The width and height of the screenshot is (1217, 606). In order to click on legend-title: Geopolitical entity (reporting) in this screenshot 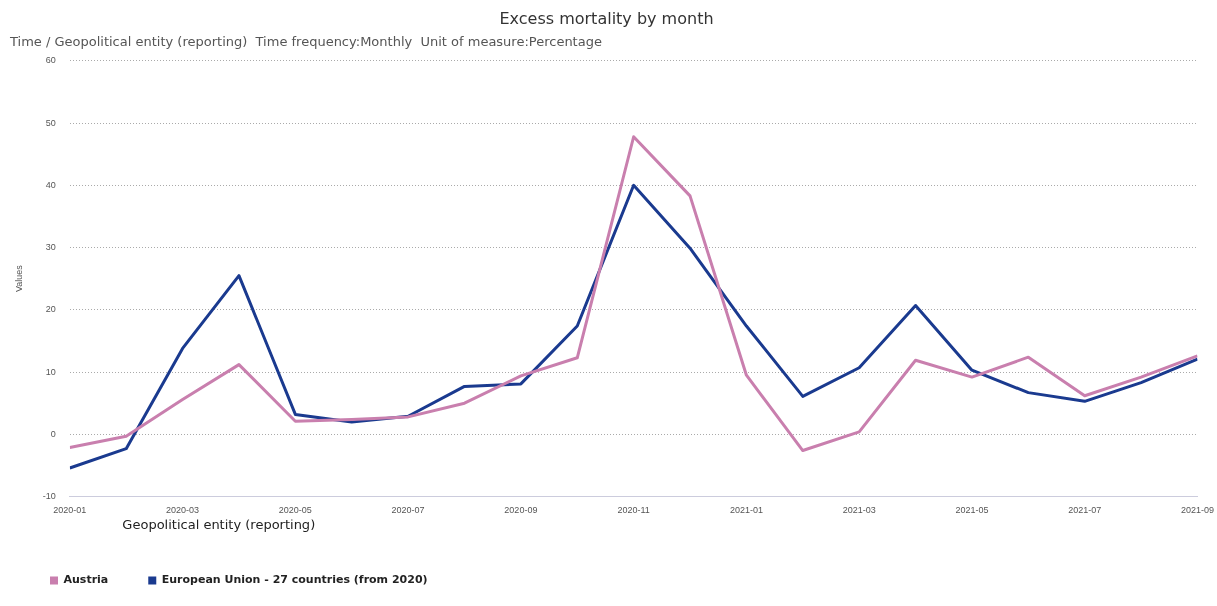, I will do `click(219, 525)`.